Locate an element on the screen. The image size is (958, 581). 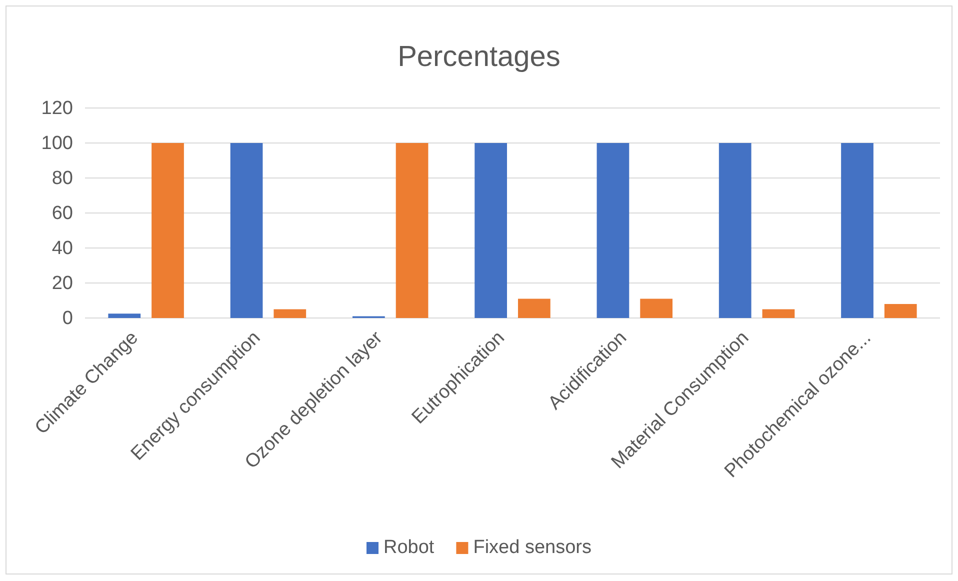
y-tick-label: 80 is located at coordinates (62, 179).